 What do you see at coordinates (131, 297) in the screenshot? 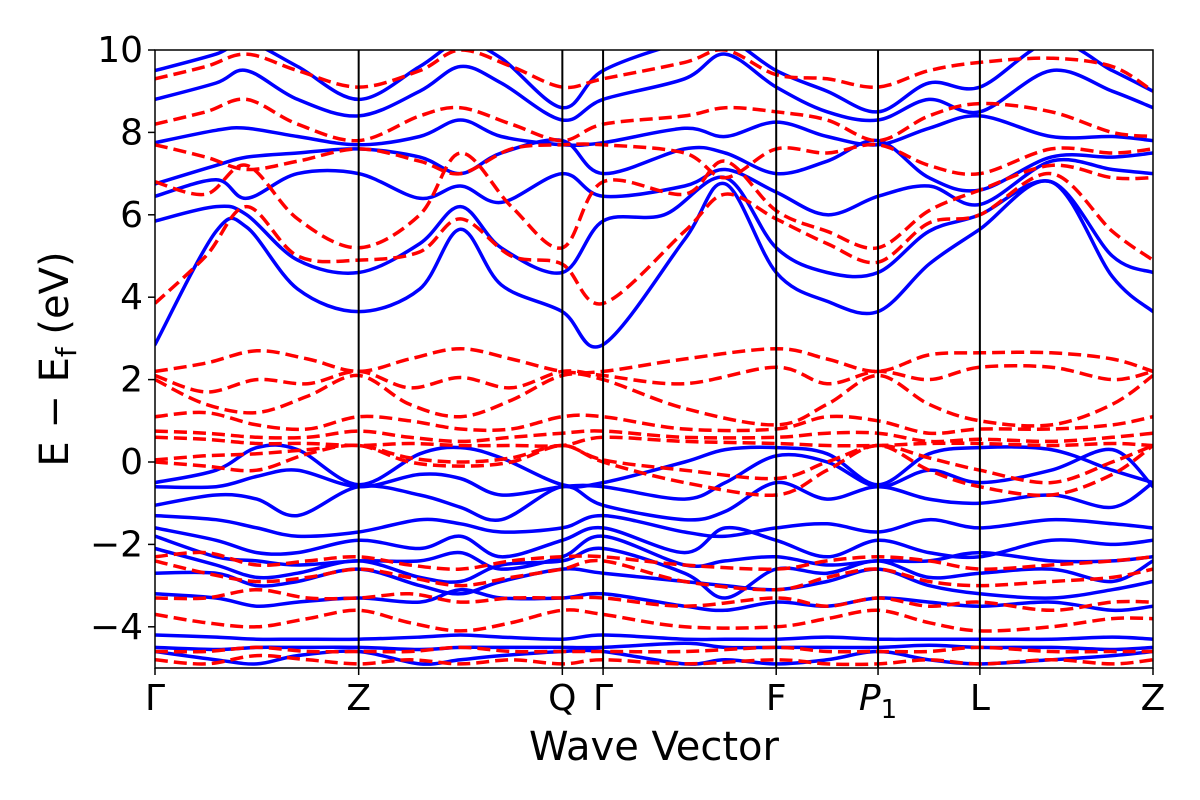
I see `y-tick-label-4: 4` at bounding box center [131, 297].